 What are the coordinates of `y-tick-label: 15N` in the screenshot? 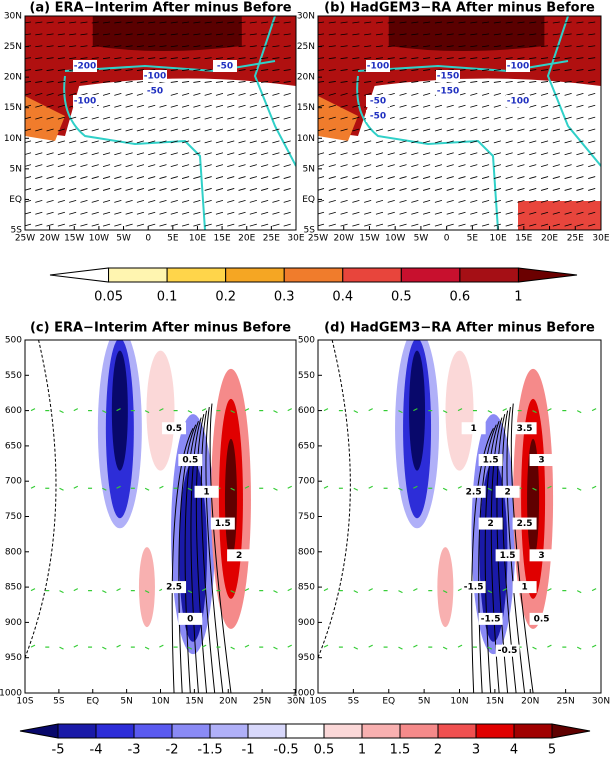 It's located at (306, 108).